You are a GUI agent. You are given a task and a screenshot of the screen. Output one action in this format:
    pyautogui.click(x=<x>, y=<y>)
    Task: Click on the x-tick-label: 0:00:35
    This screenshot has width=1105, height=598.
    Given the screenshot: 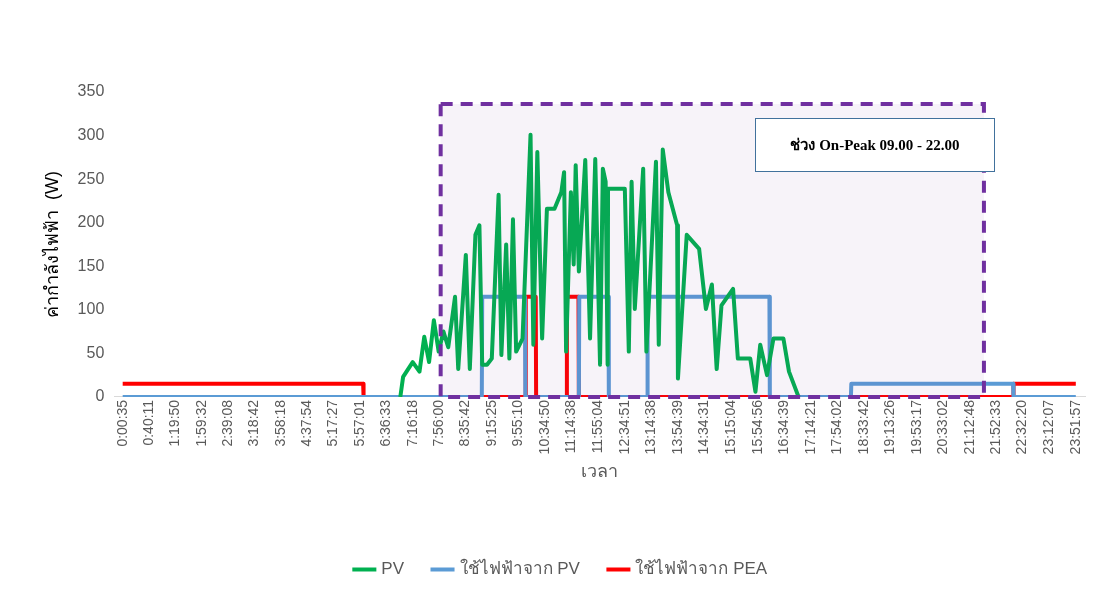 What is the action you would take?
    pyautogui.click(x=121, y=423)
    